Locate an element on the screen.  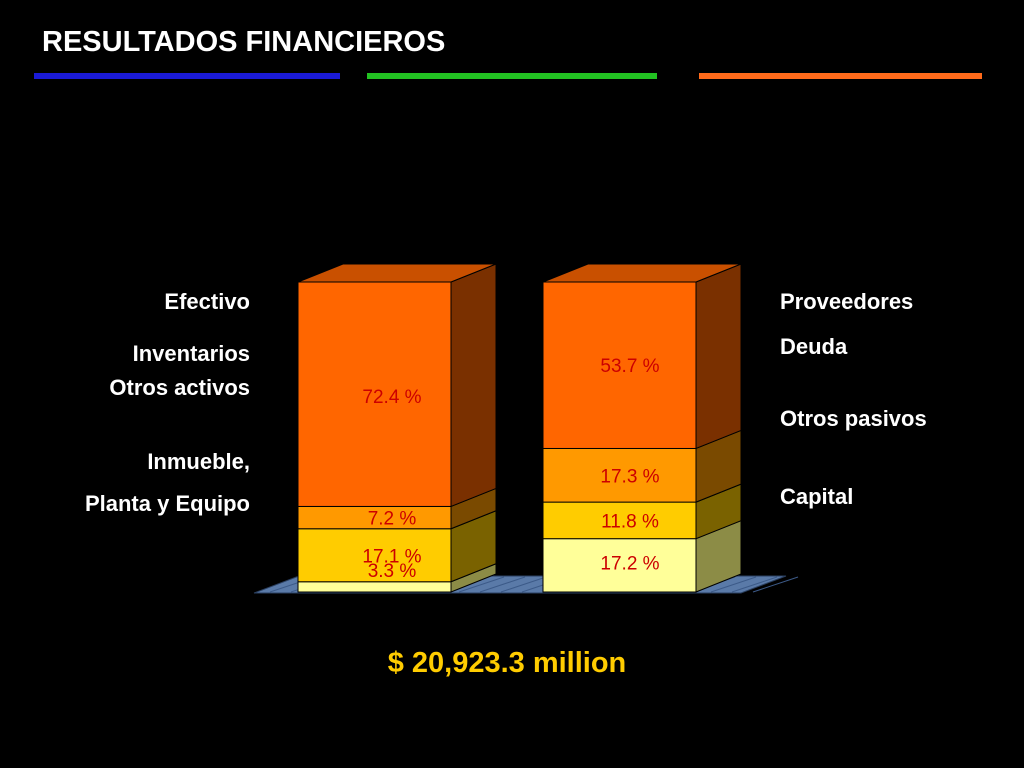
bar-assets-inmueble-planta-y-equipo-value-label: 72.4 % is located at coordinates (391, 397).